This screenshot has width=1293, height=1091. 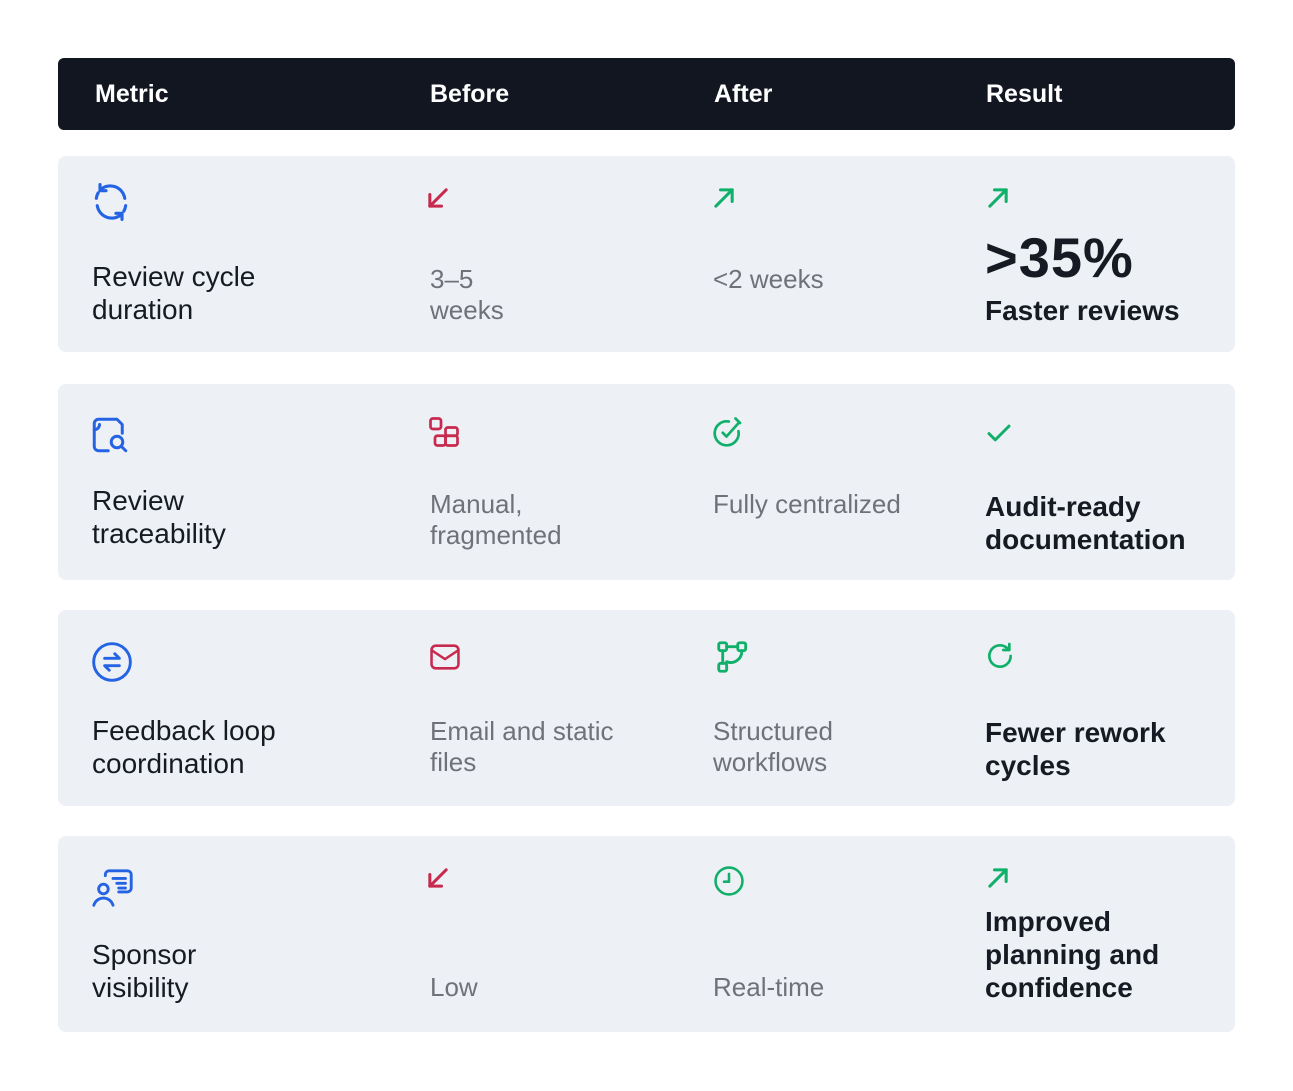 What do you see at coordinates (1072, 954) in the screenshot?
I see `result-label: Improved planning and confidence` at bounding box center [1072, 954].